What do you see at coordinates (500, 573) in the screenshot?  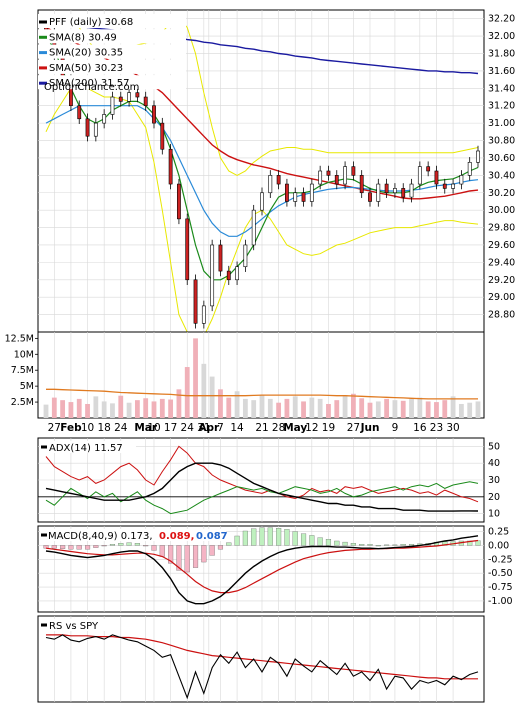 I see `y-tick-label: -0.50` at bounding box center [500, 573].